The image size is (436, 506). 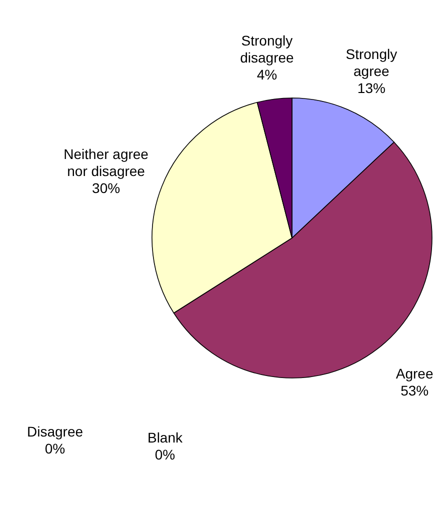 I want to click on data-label: 53%, so click(x=414, y=390).